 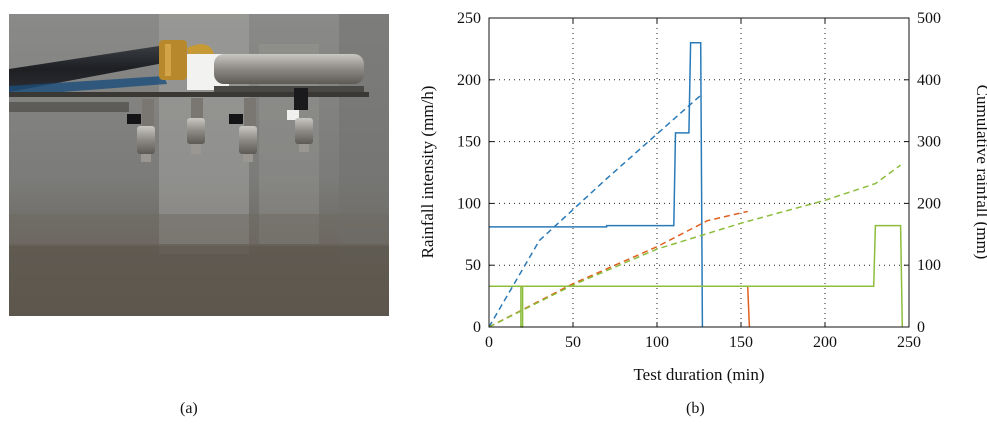 What do you see at coordinates (300, 120) in the screenshot?
I see `nozzle-4-illustration` at bounding box center [300, 120].